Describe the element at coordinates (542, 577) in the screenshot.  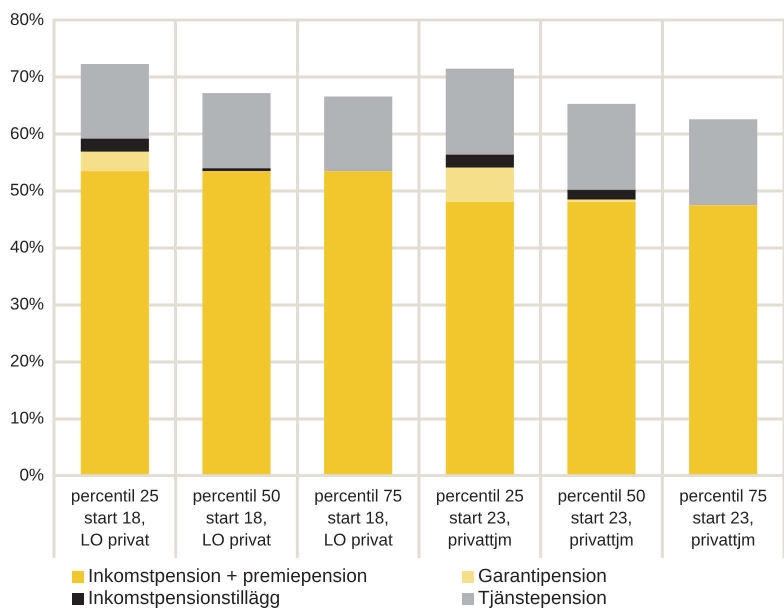
I see `legend-label: Garantipension` at that location.